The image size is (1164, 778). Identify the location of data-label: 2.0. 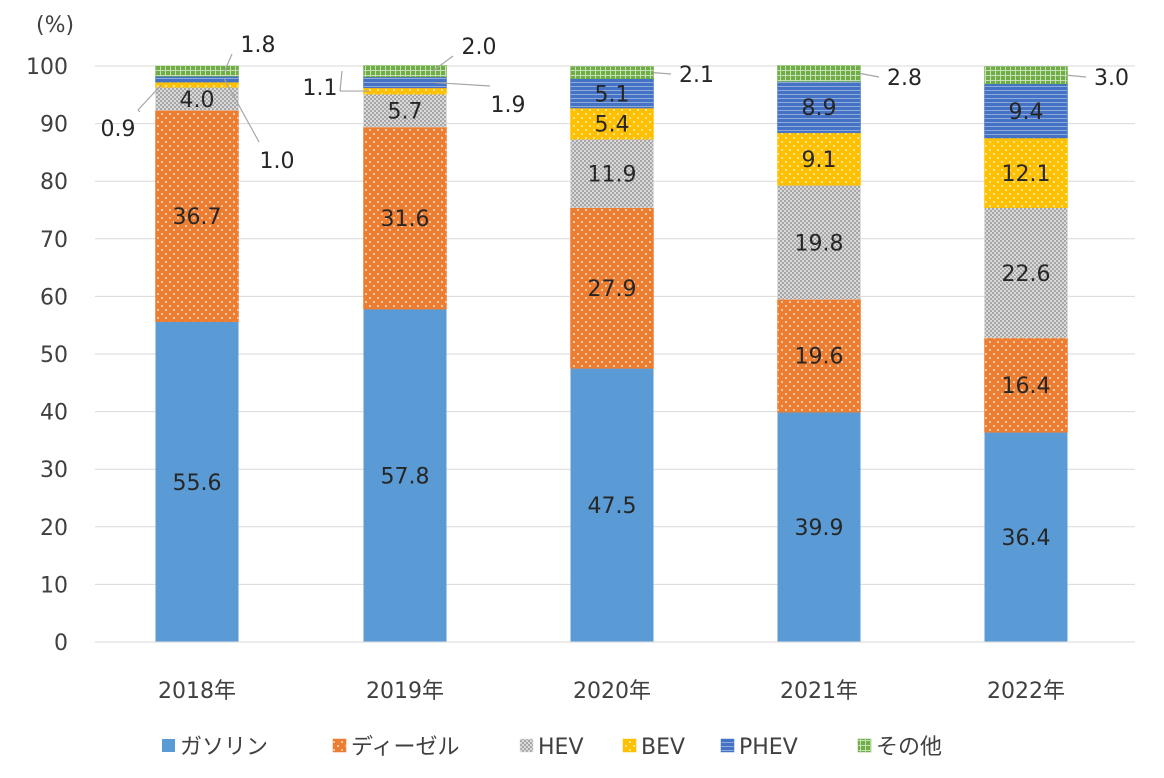
(479, 47).